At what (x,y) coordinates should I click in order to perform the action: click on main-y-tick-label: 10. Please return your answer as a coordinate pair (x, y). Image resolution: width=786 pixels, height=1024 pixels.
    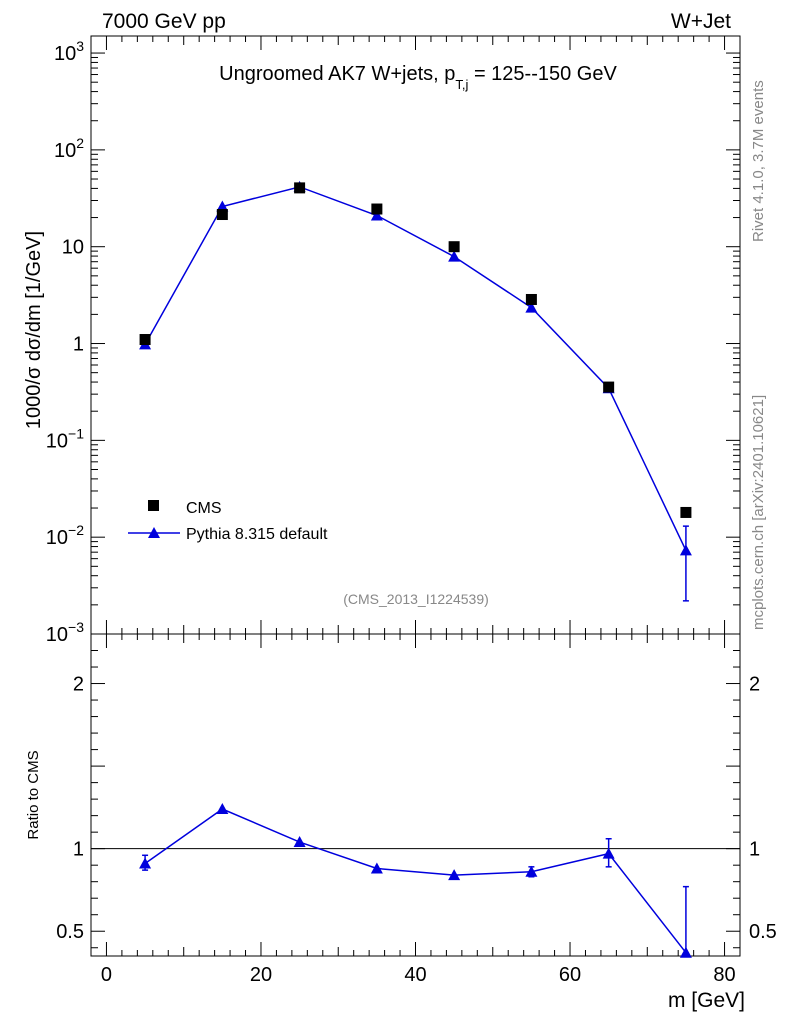
    Looking at the image, I should click on (73, 248).